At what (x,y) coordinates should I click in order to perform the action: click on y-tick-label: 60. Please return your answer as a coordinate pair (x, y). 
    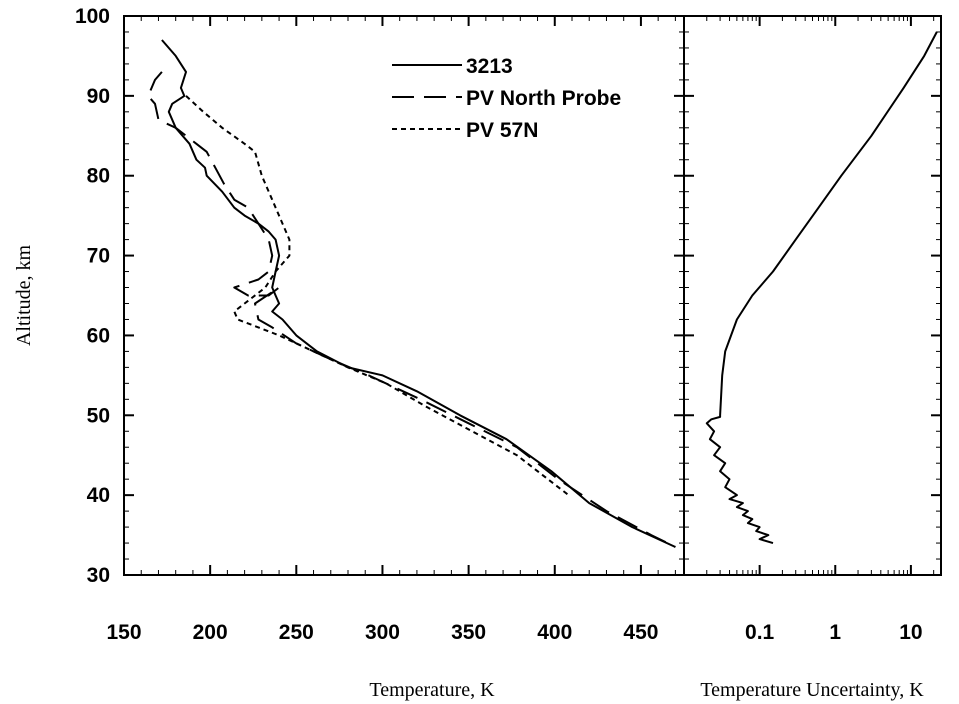
    Looking at the image, I should click on (98, 335).